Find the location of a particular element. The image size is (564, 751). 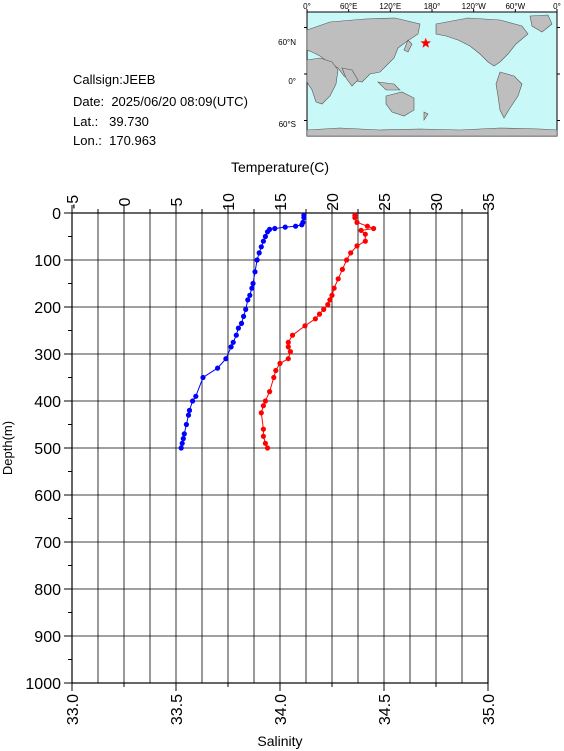

land-africa is located at coordinates (322, 81).